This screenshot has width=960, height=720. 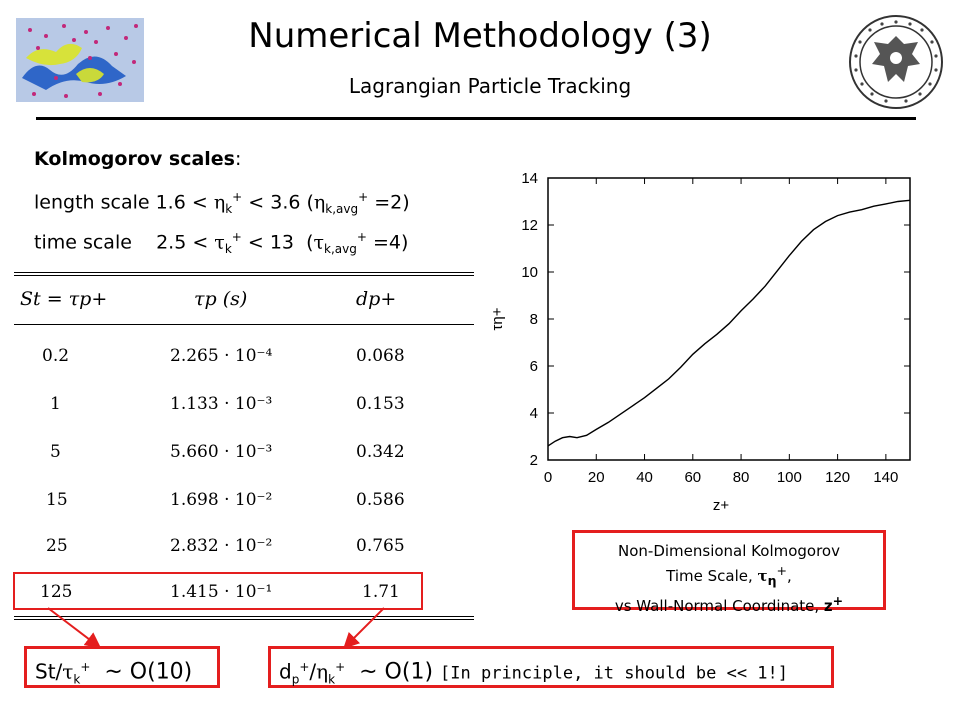 What do you see at coordinates (221, 592) in the screenshot?
I see `table-cell: 1.415 · 10⁻¹` at bounding box center [221, 592].